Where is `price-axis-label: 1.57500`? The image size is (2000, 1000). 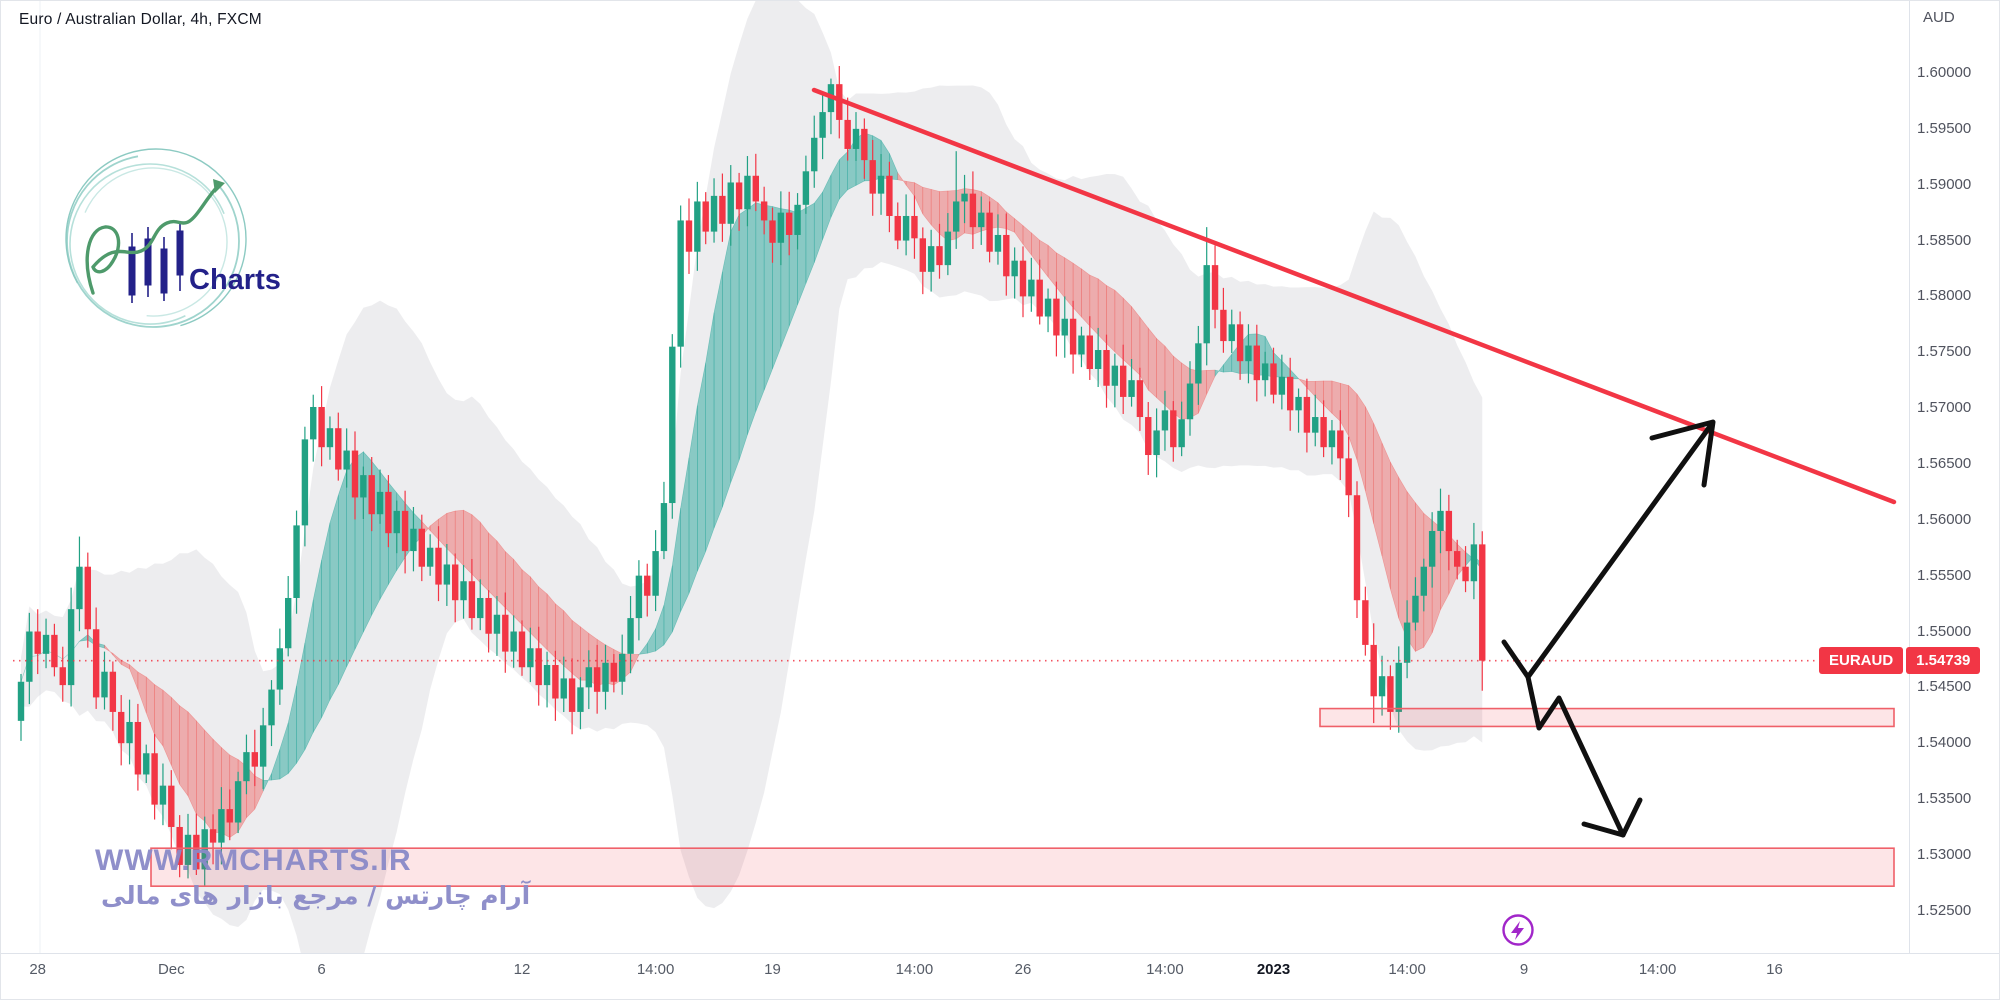
price-axis-label: 1.57500 is located at coordinates (1944, 352).